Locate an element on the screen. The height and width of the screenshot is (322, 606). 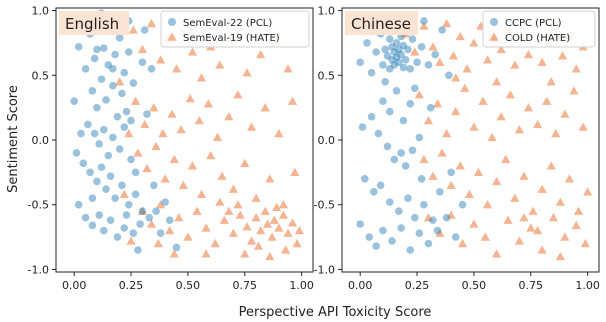
x-tick-label: 1.00 is located at coordinates (301, 285).